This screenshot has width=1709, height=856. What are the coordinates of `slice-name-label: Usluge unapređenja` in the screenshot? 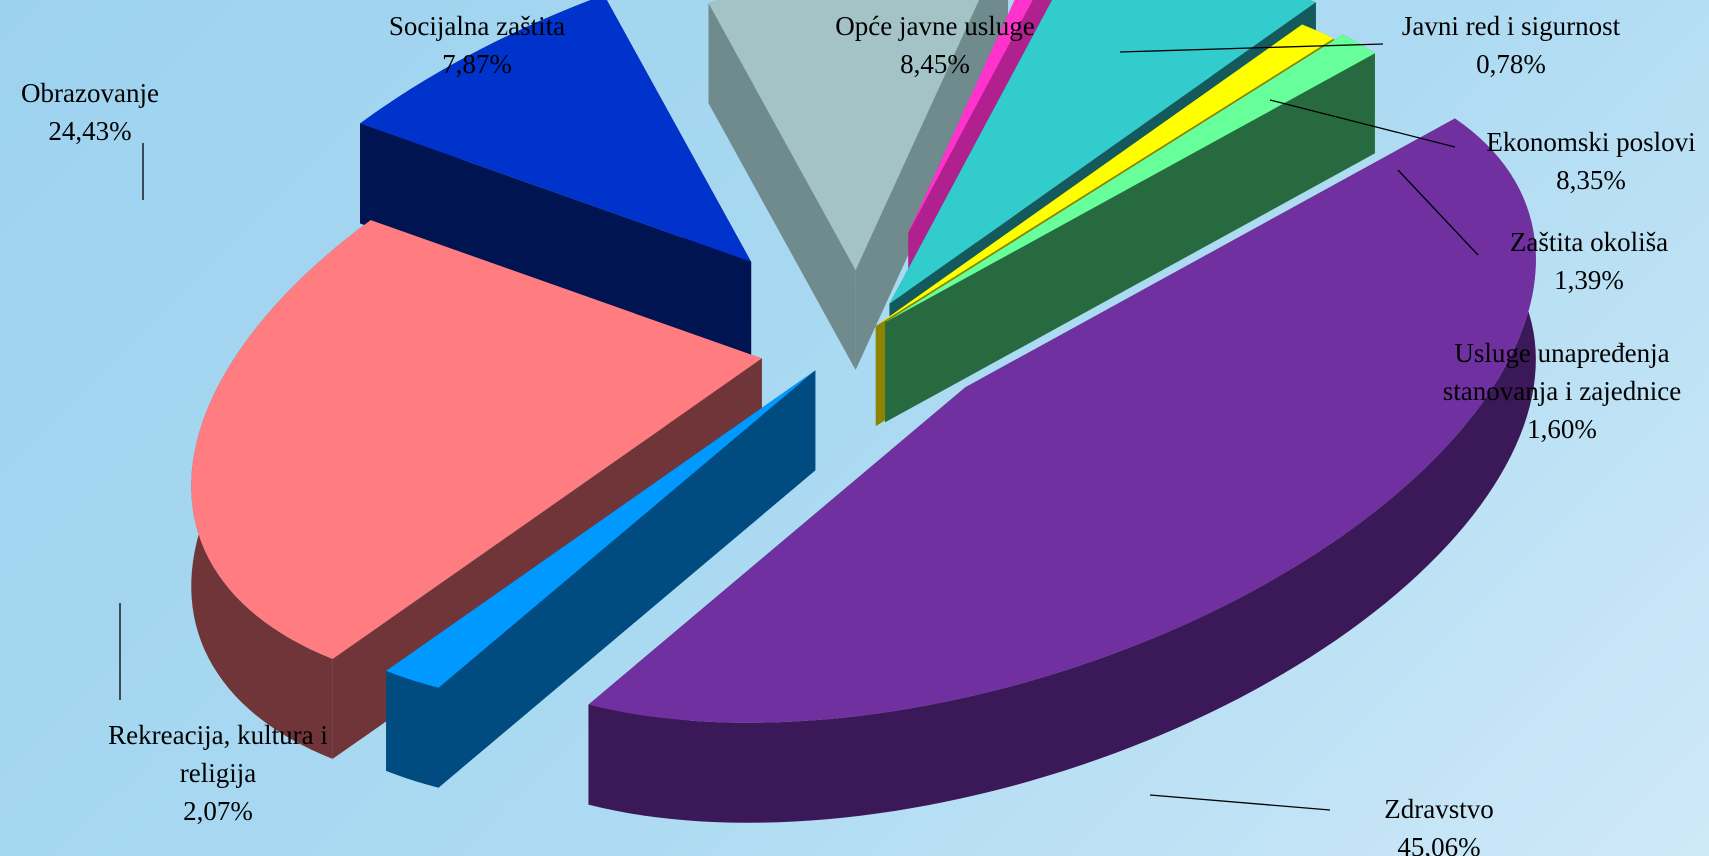 It's located at (1561, 353).